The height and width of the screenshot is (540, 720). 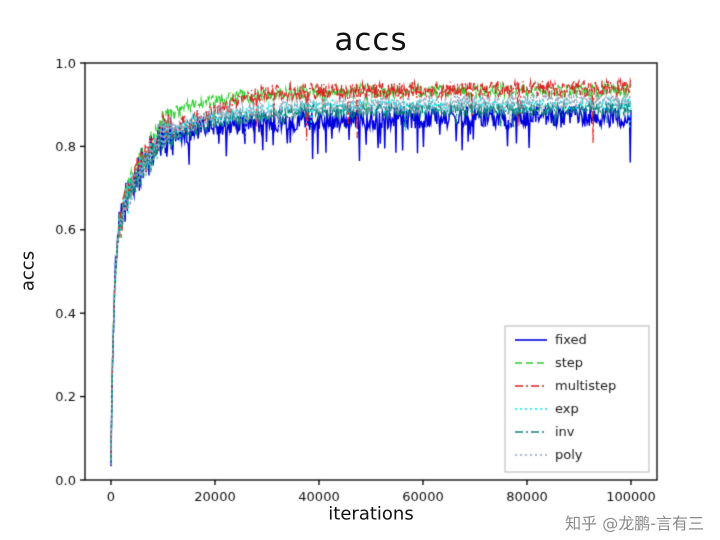 What do you see at coordinates (28, 271) in the screenshot?
I see `y-axis-label: accs` at bounding box center [28, 271].